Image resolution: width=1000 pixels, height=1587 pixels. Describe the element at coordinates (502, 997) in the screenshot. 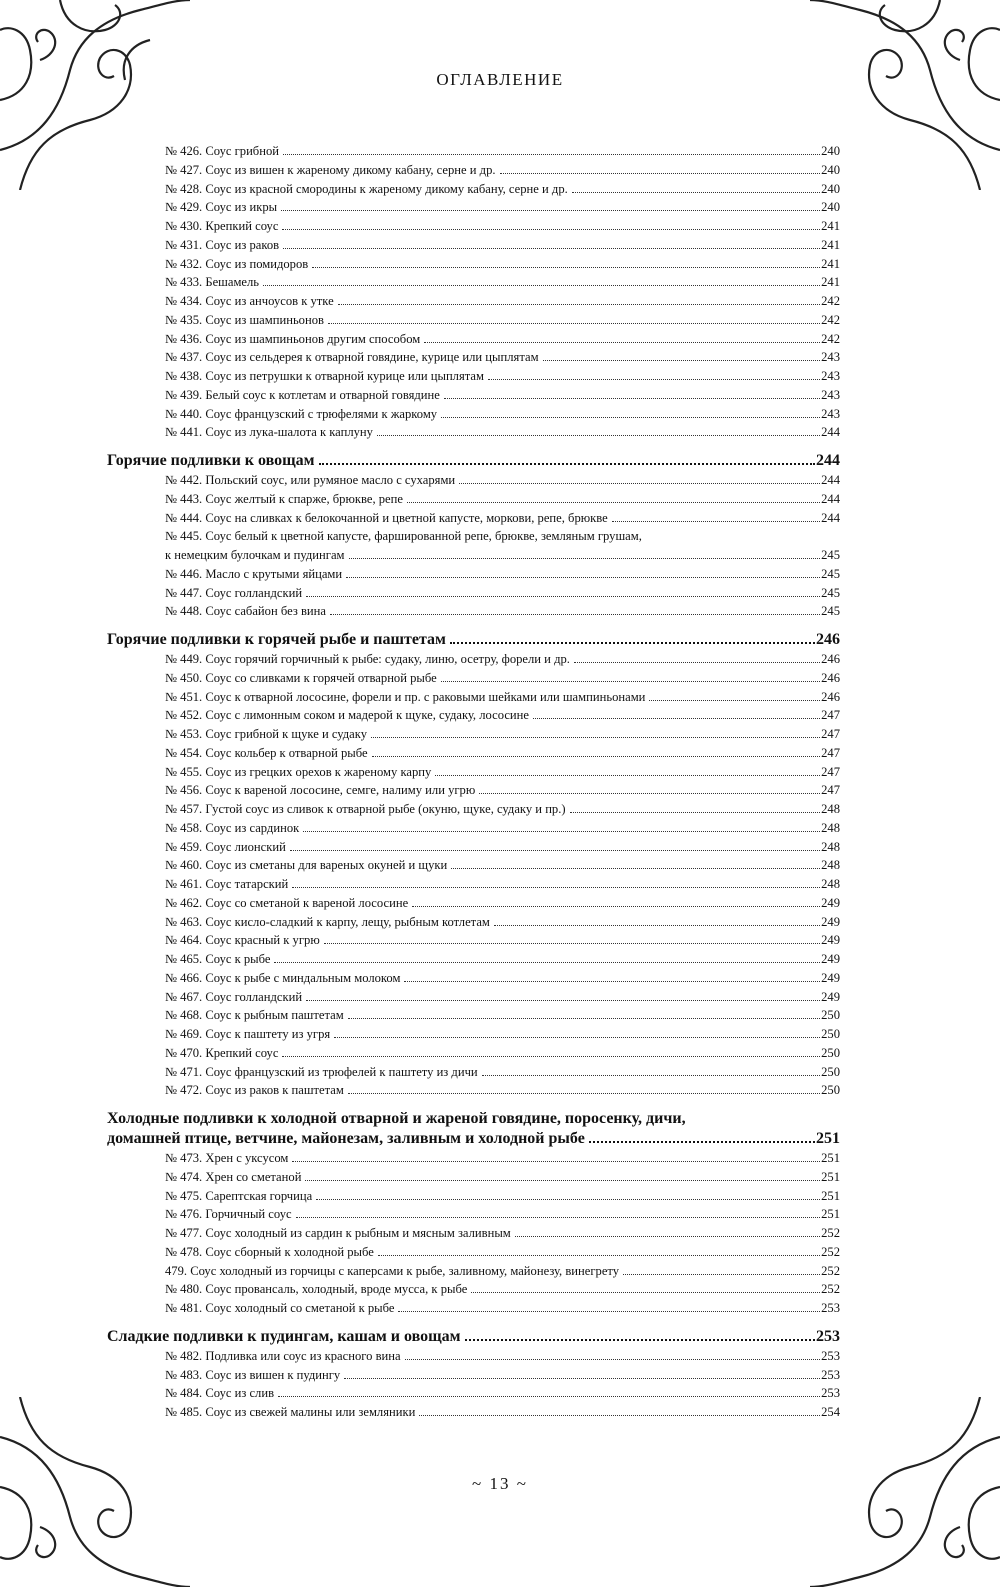

I see `toc-entry: № 467. Соус голландский 249` at that location.